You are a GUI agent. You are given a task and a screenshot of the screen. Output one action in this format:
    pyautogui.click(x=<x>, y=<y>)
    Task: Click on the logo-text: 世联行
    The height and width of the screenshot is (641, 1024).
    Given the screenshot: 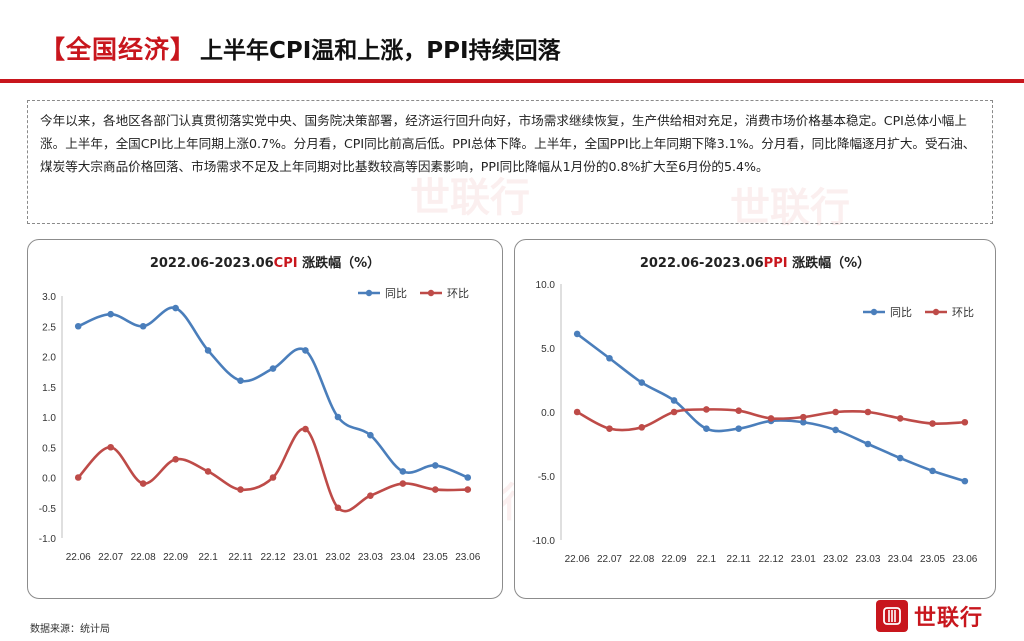 What is the action you would take?
    pyautogui.click(x=949, y=618)
    